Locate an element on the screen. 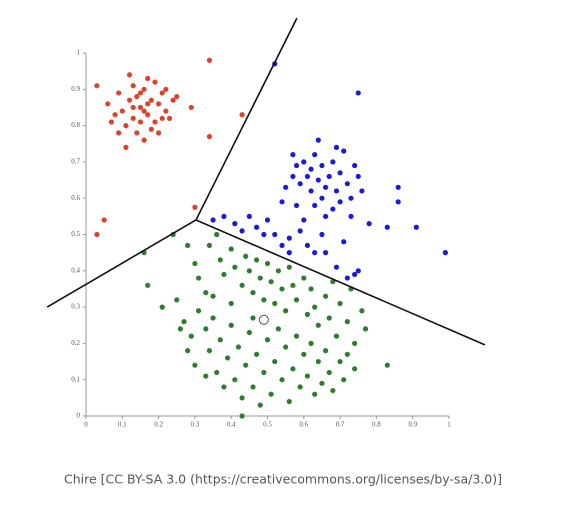  y-tick-label: 0 is located at coordinates (79, 416).